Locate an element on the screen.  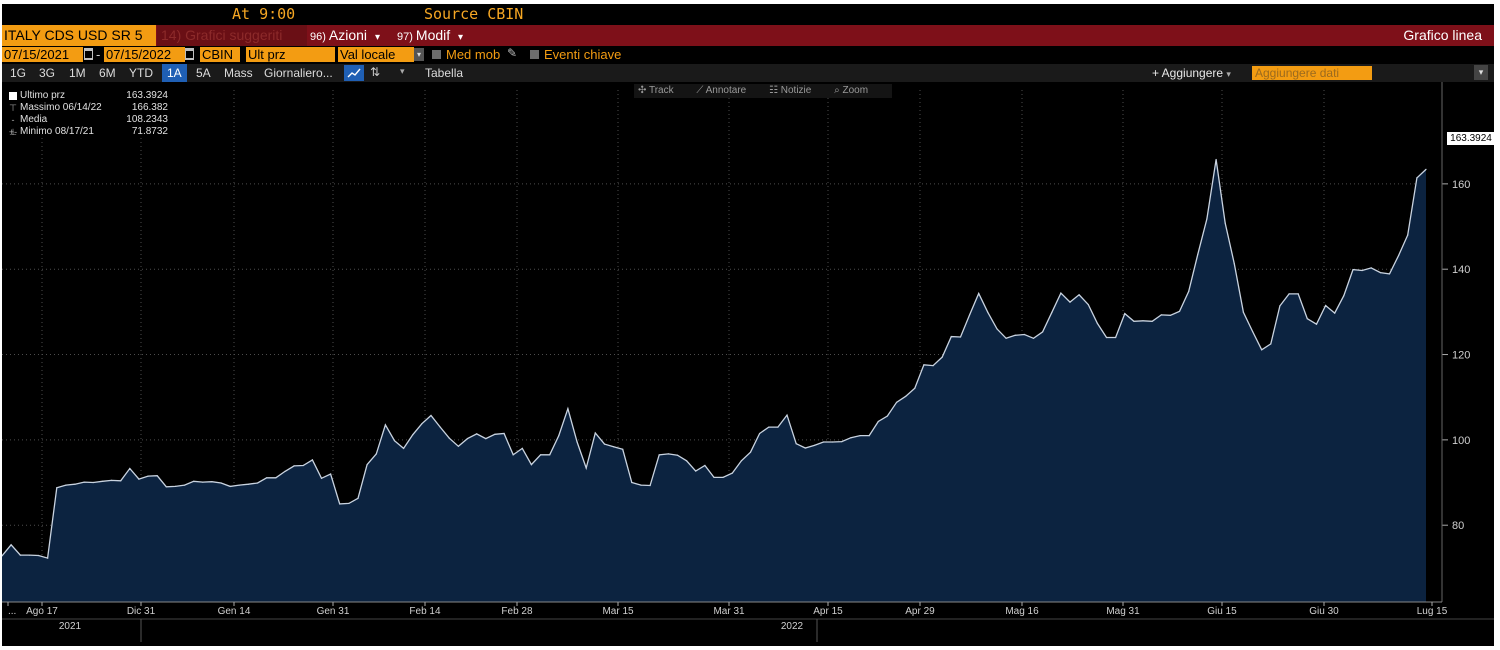
end-date-field: 07/15/2022 is located at coordinates (144, 54).